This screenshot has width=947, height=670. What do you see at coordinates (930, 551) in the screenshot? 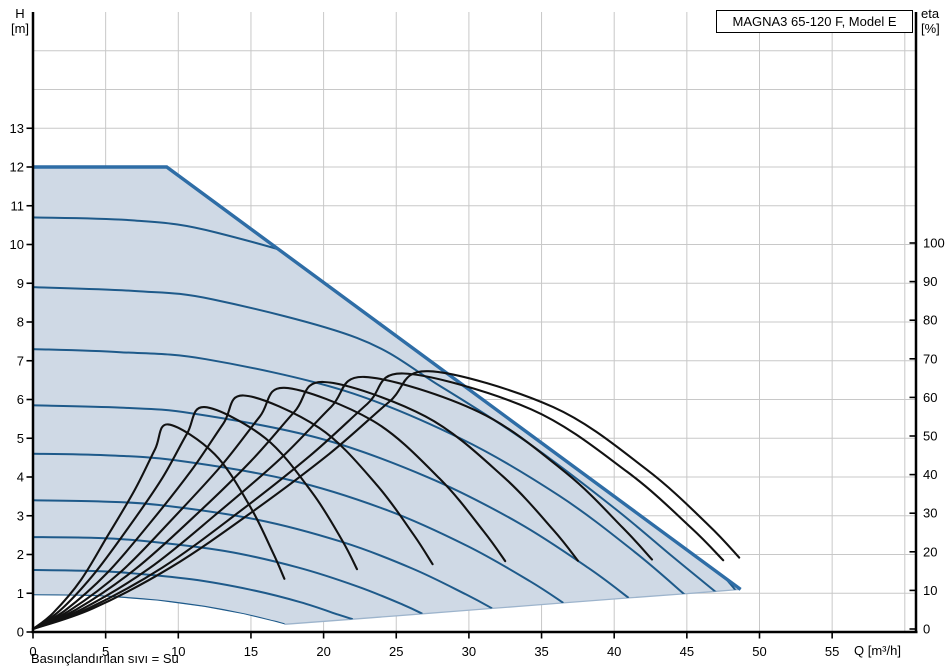
I see `eta-tick-label: 20` at bounding box center [930, 551].